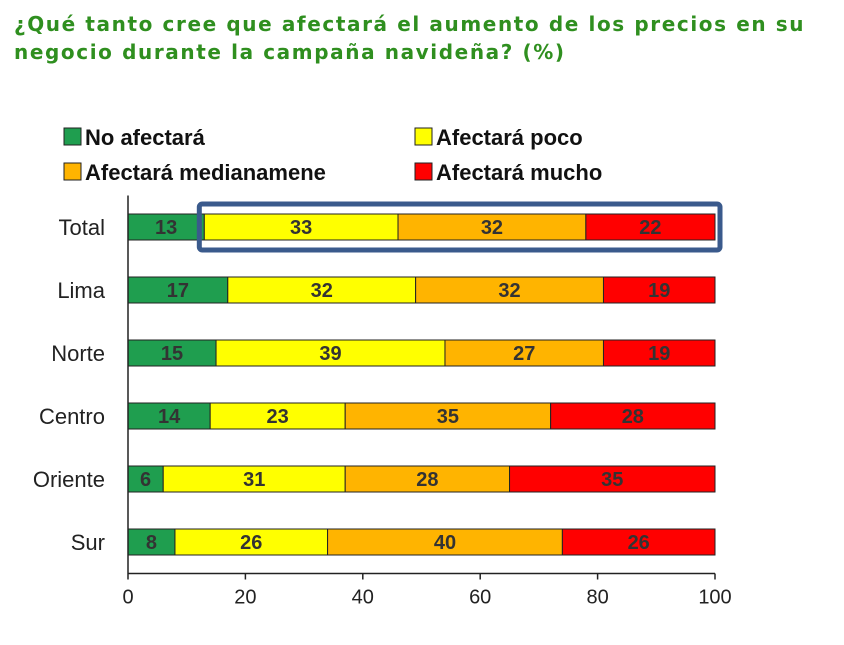  I want to click on data-label: 14, so click(169, 417).